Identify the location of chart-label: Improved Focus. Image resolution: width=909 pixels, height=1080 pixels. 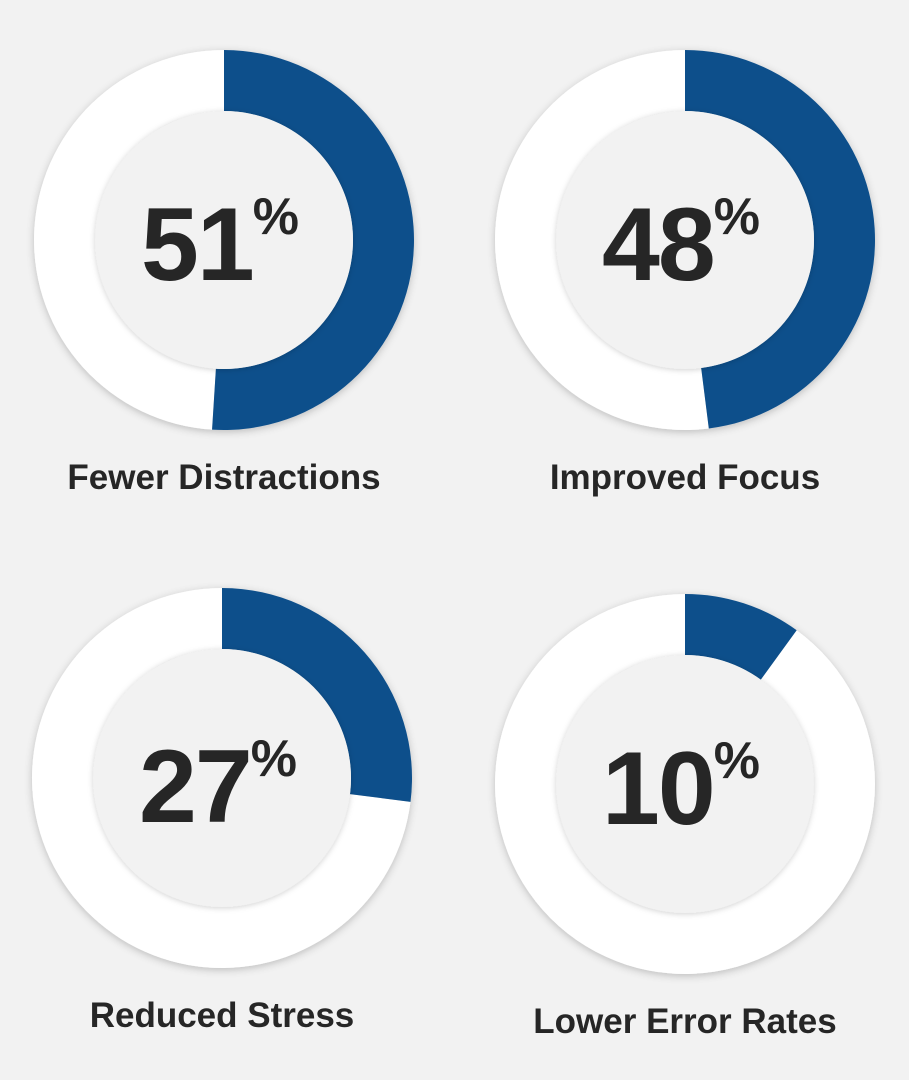
(685, 477).